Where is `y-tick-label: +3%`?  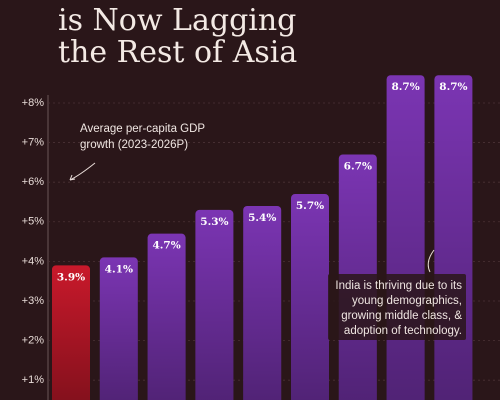 y-tick-label: +3% is located at coordinates (33, 301).